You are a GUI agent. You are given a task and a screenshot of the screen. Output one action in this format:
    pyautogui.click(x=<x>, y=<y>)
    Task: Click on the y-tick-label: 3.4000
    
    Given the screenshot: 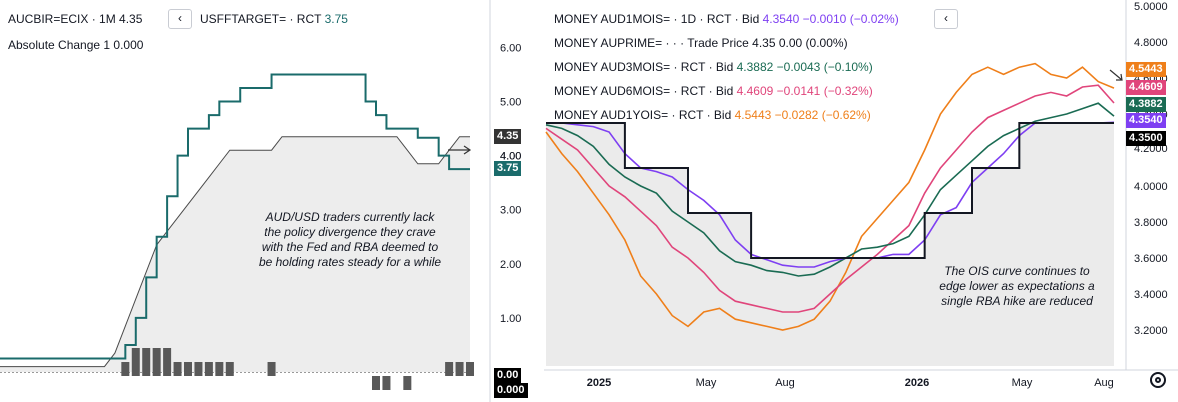 What is the action you would take?
    pyautogui.click(x=1151, y=295)
    